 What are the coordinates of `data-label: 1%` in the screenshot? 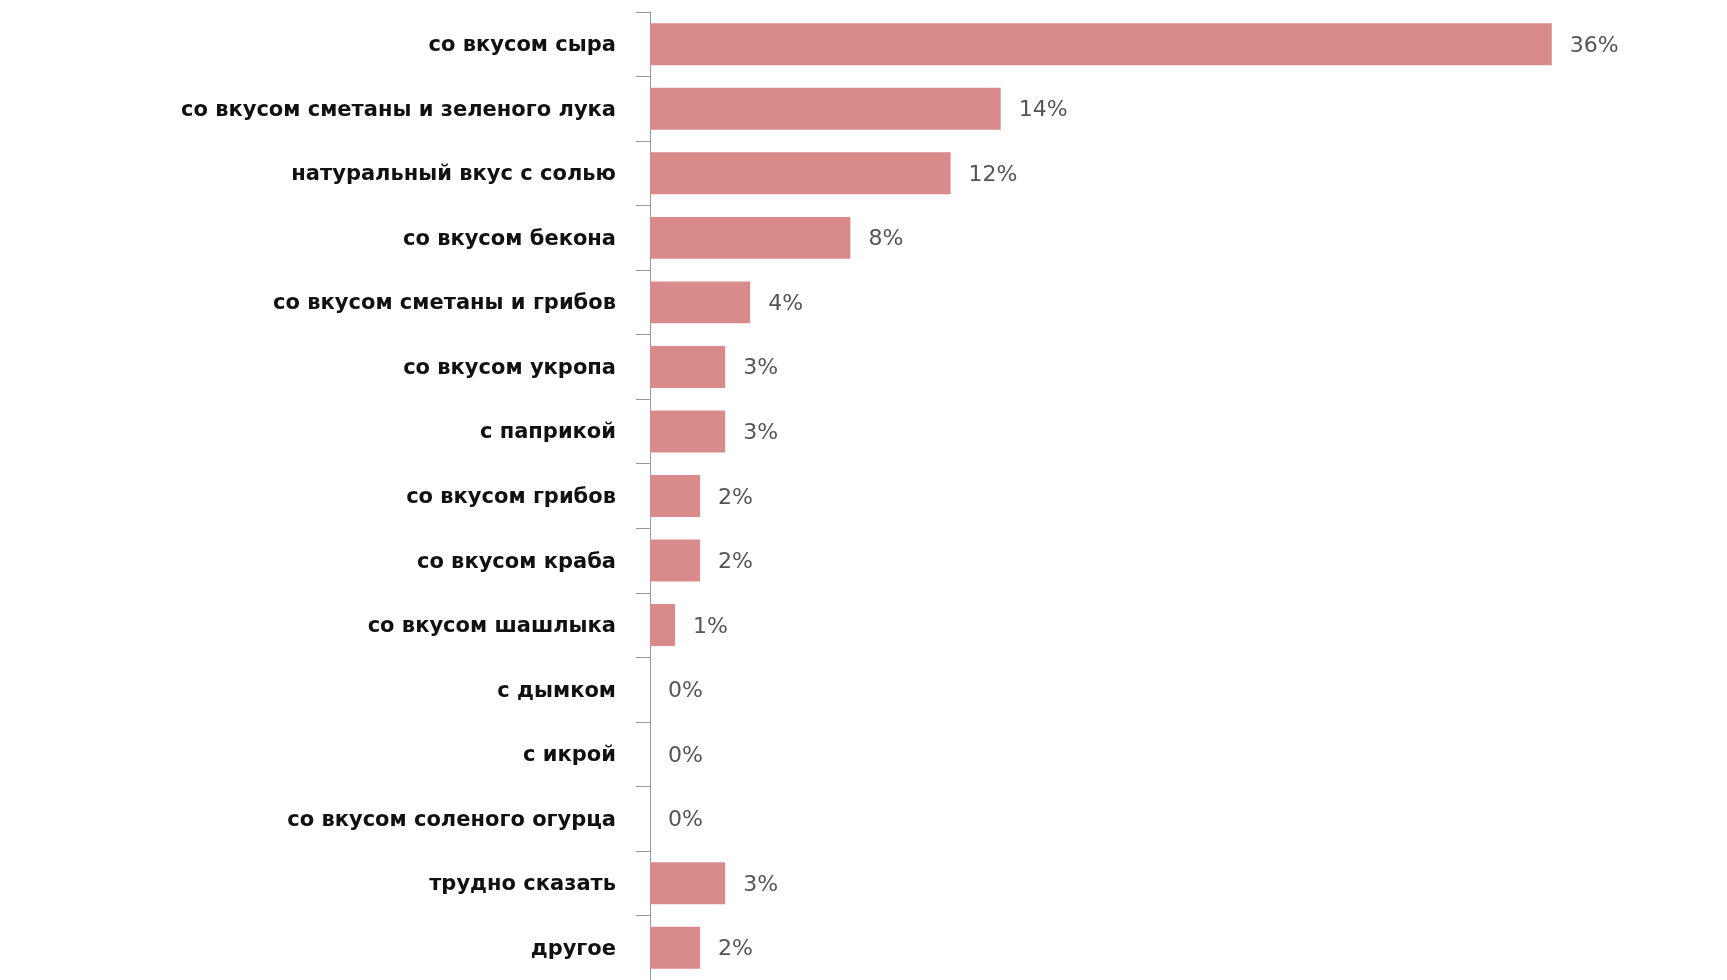 It's located at (710, 625).